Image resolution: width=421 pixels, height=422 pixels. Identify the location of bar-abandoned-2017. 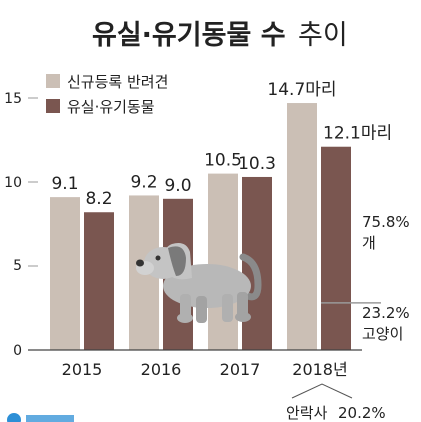
(257, 263).